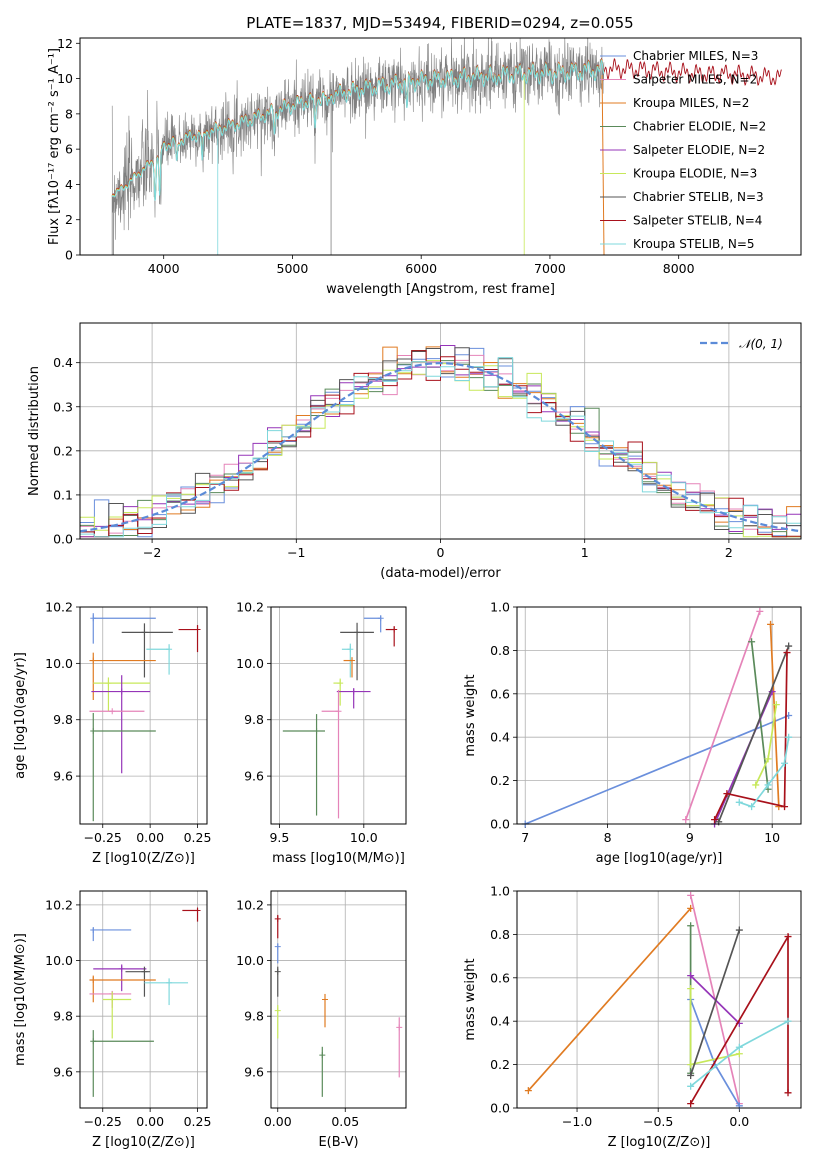 The width and height of the screenshot is (819, 1170). Describe the element at coordinates (150, 837) in the screenshot. I see `x-tick-label: 0.00` at that location.